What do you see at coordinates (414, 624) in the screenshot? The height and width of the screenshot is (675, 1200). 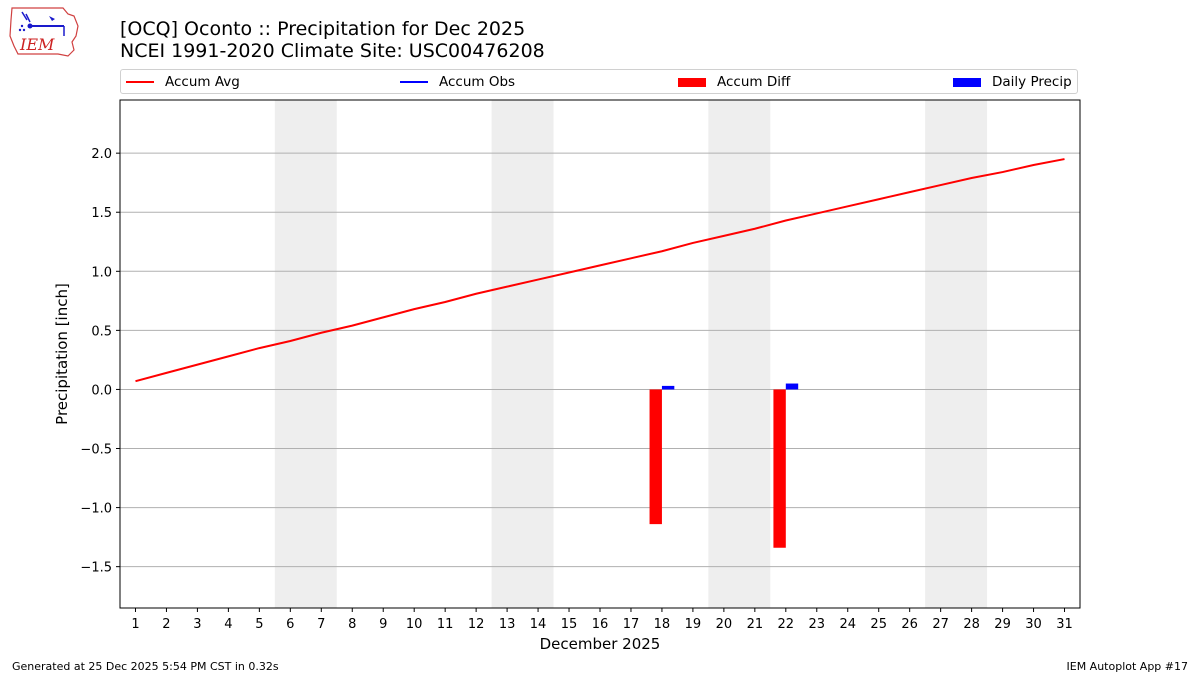 I see `x-tick-label: 10` at bounding box center [414, 624].